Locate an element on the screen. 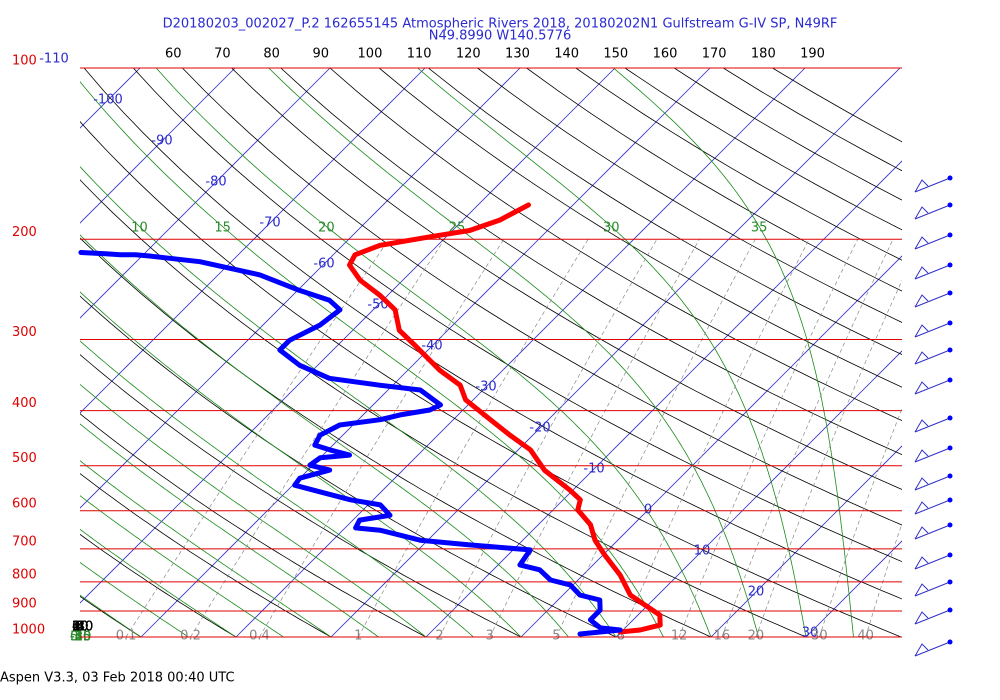 The image size is (1000, 700). pressure-label: 100 is located at coordinates (24, 61).